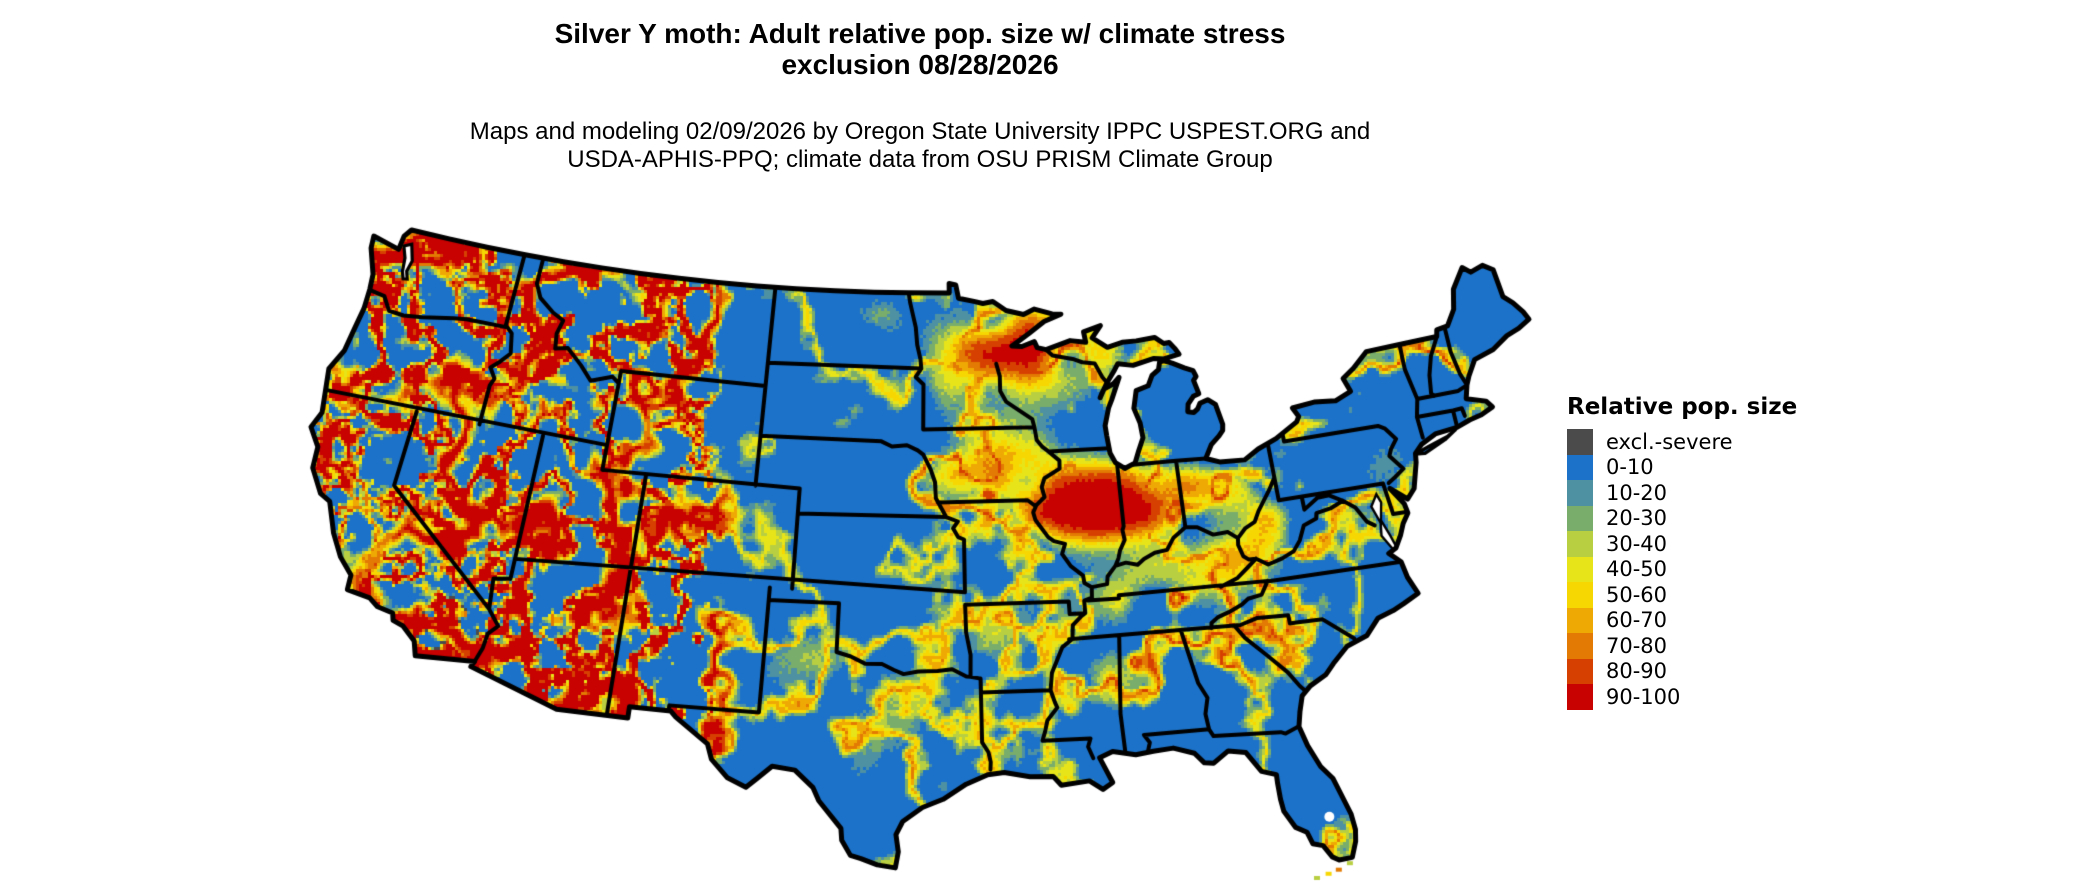 The width and height of the screenshot is (2100, 892). What do you see at coordinates (1682, 671) in the screenshot?
I see `legend-row: 80-90` at bounding box center [1682, 671].